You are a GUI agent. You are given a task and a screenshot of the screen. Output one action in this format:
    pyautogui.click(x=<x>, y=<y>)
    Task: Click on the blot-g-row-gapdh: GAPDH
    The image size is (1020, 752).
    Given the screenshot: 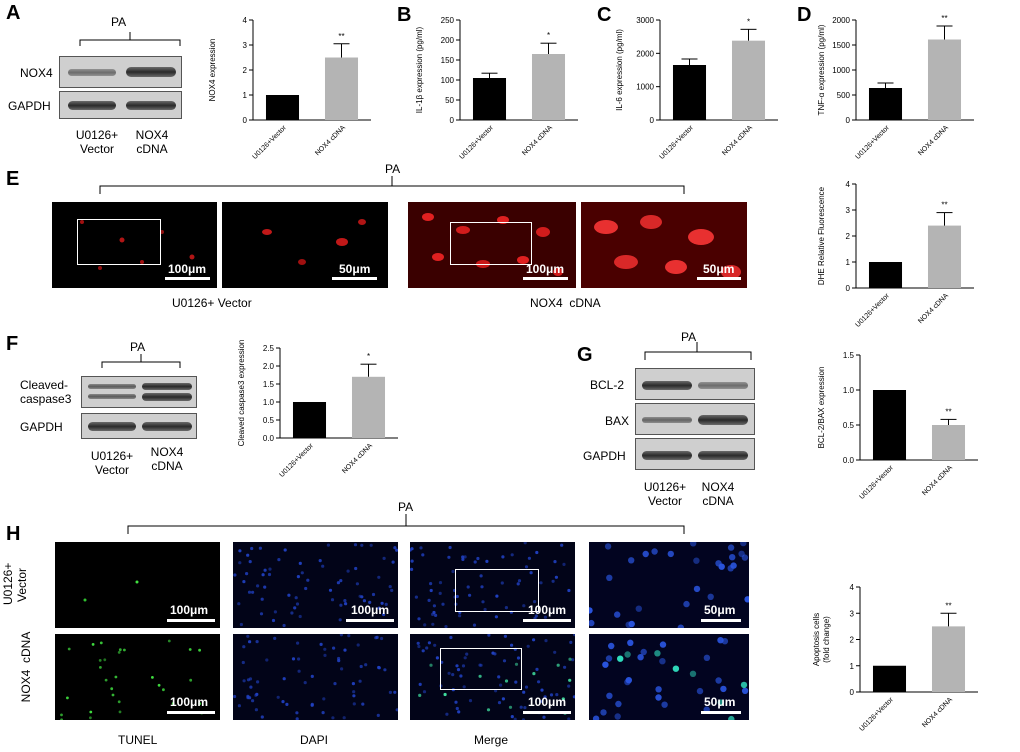 What is the action you would take?
    pyautogui.click(x=604, y=456)
    